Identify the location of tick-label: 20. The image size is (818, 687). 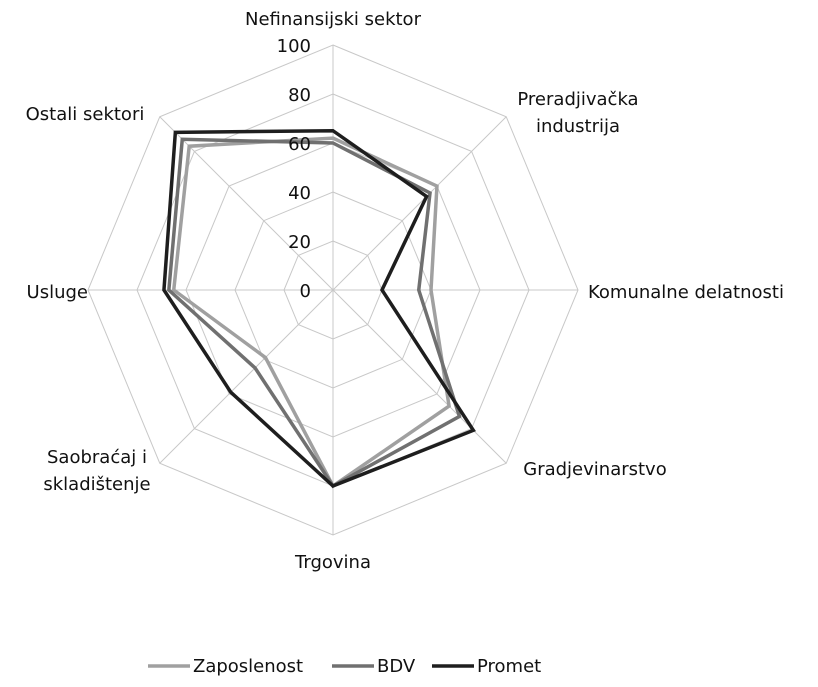
(299, 242).